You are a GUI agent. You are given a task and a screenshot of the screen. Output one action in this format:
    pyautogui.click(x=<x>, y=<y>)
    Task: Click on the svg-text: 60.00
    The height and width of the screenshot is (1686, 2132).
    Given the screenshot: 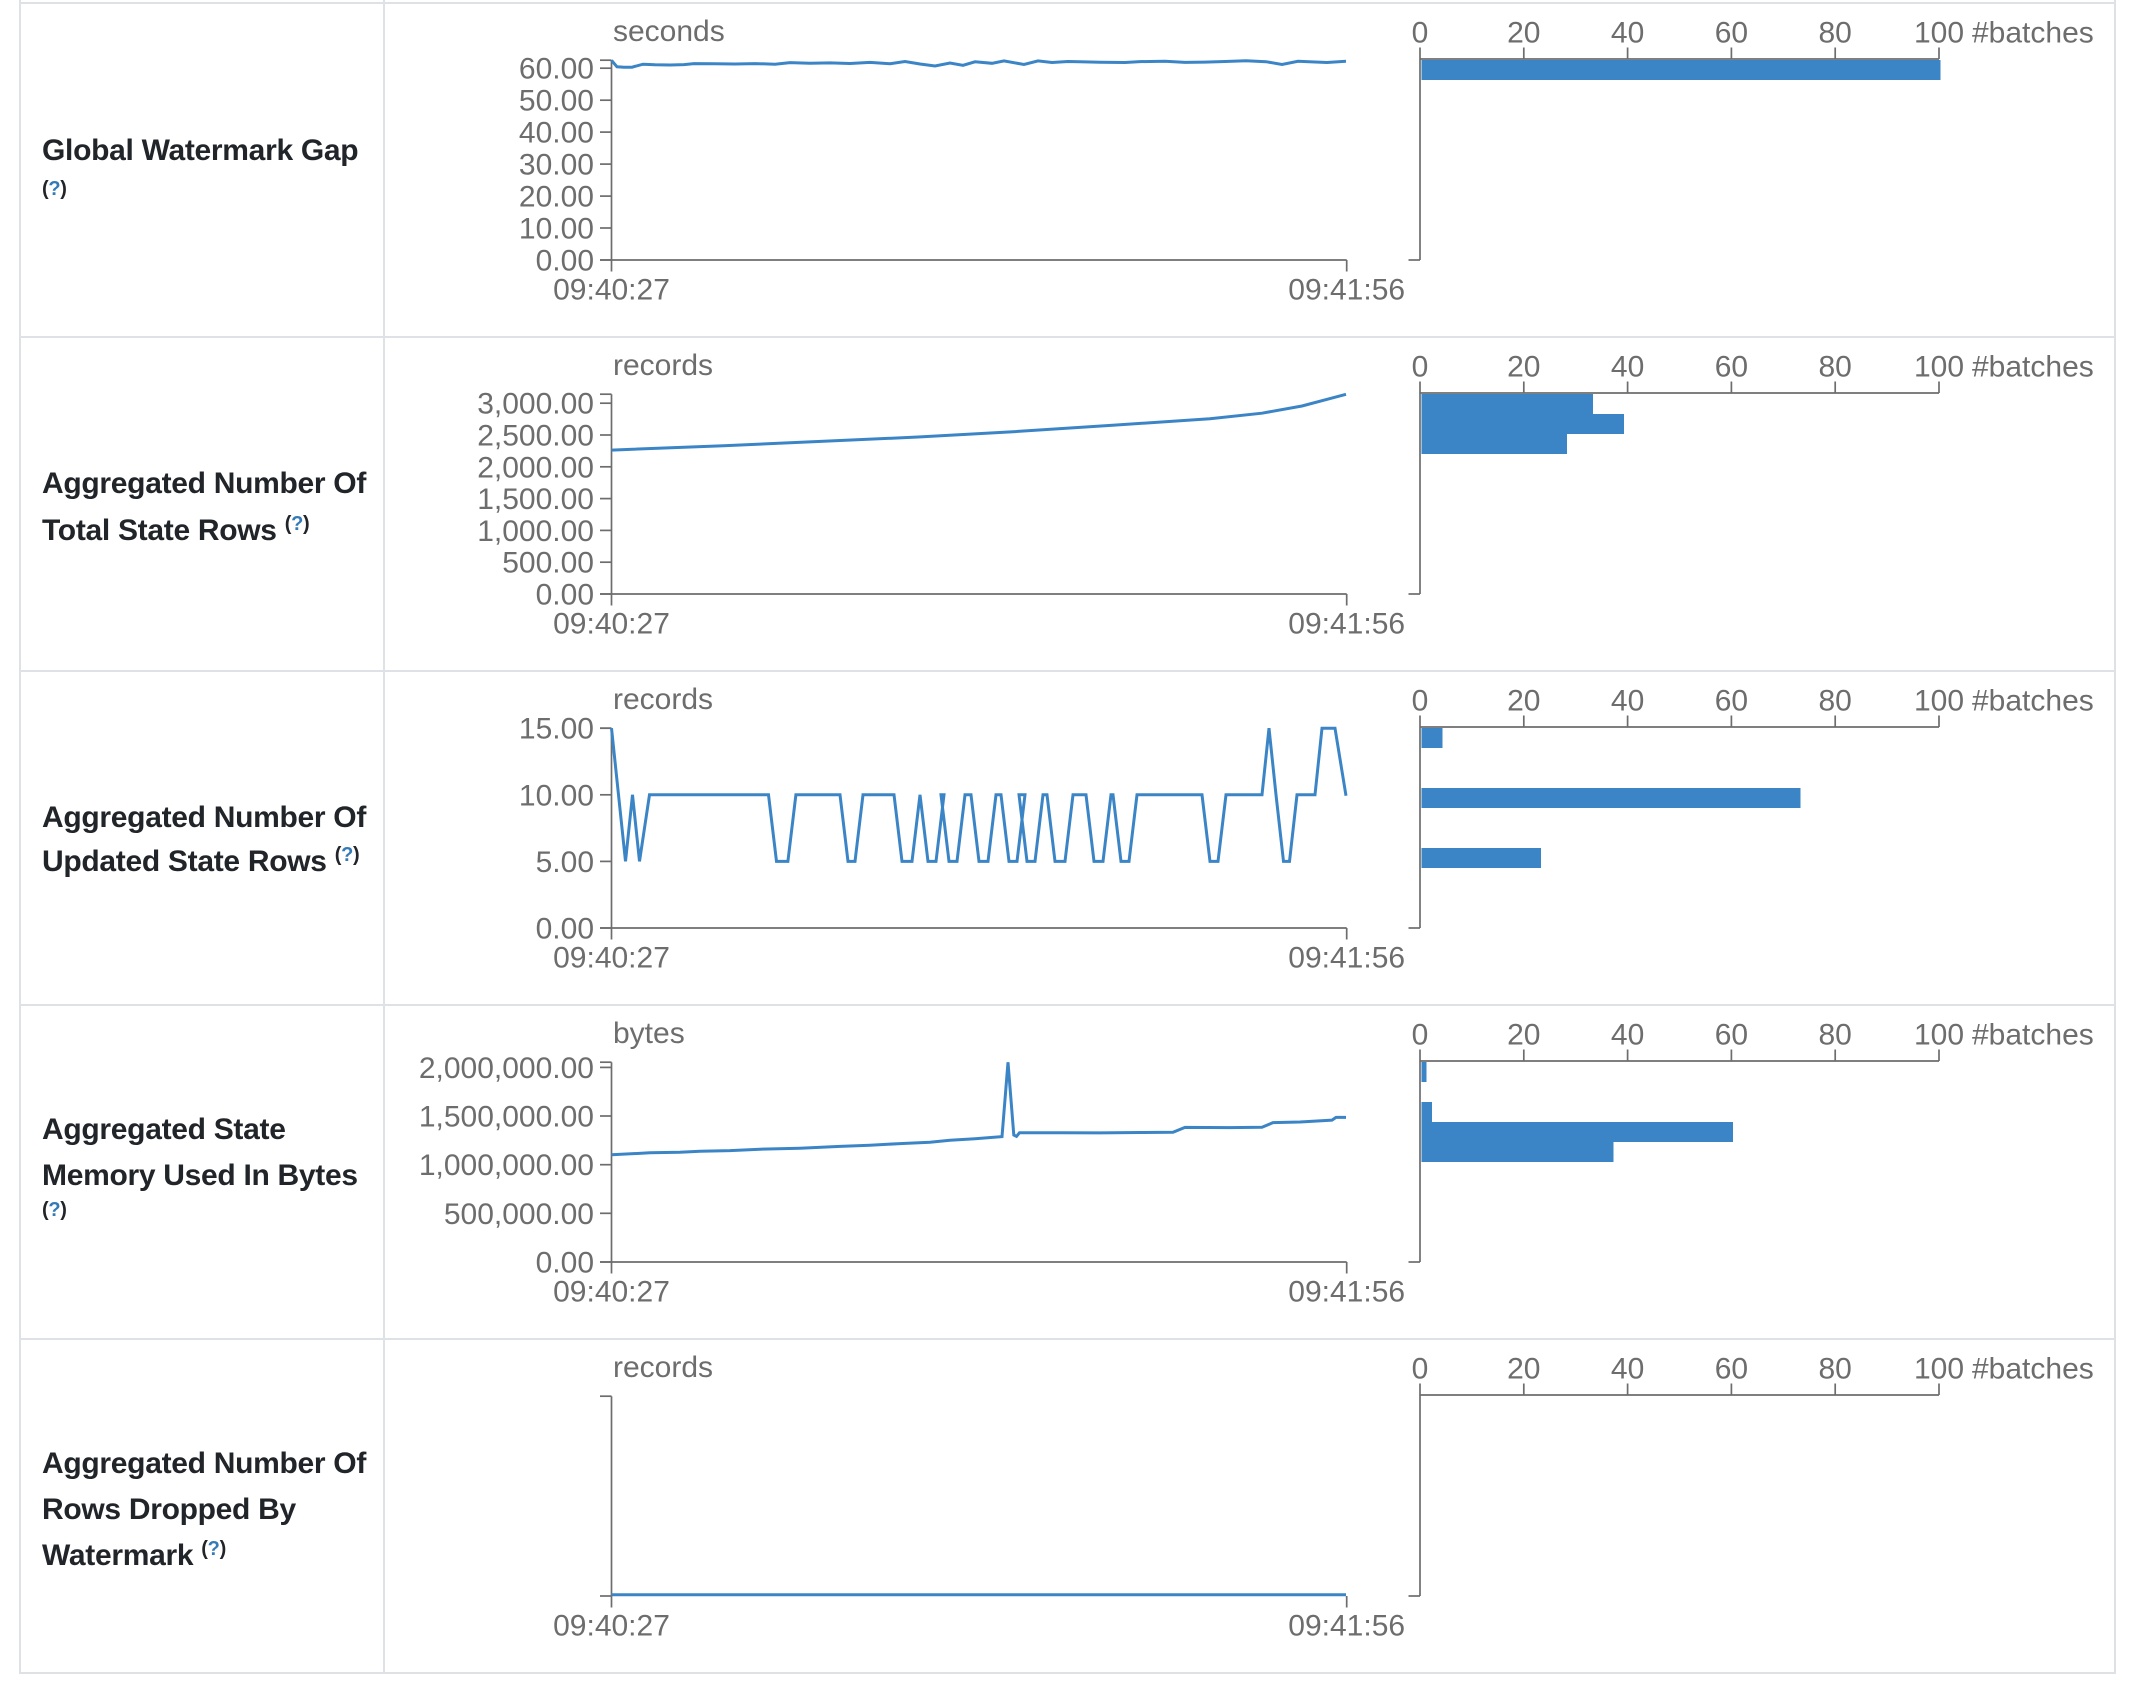 What is the action you would take?
    pyautogui.click(x=556, y=69)
    